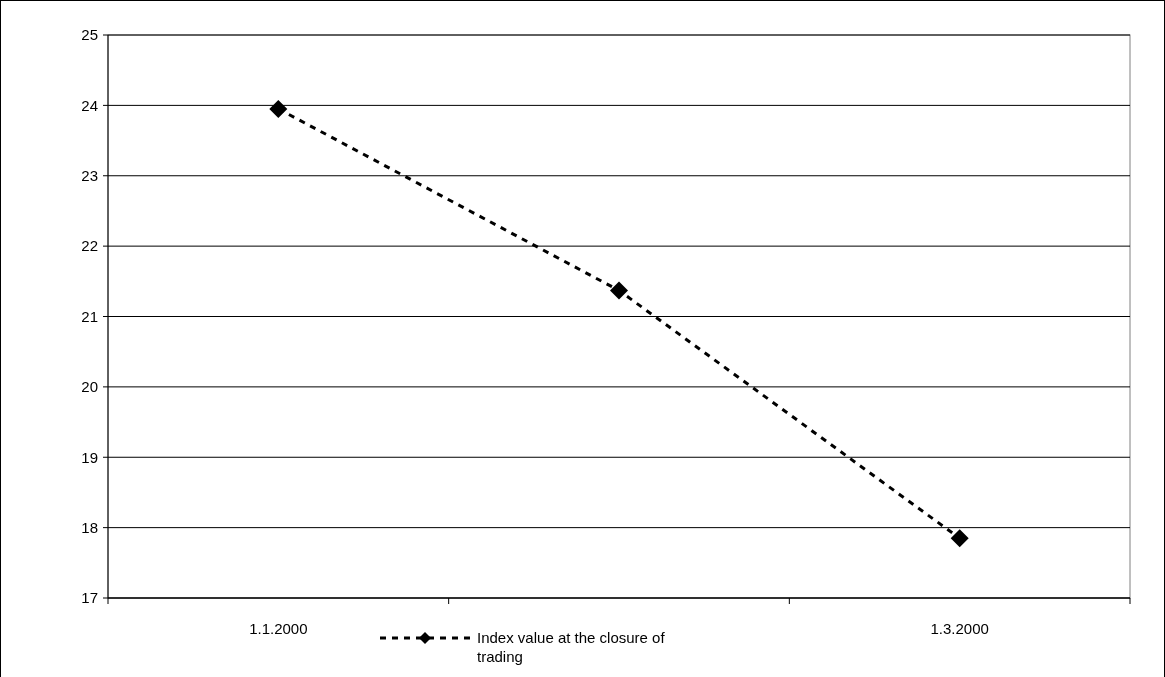 This screenshot has height=677, width=1165. Describe the element at coordinates (89, 316) in the screenshot. I see `y-tick-label: 21` at that location.